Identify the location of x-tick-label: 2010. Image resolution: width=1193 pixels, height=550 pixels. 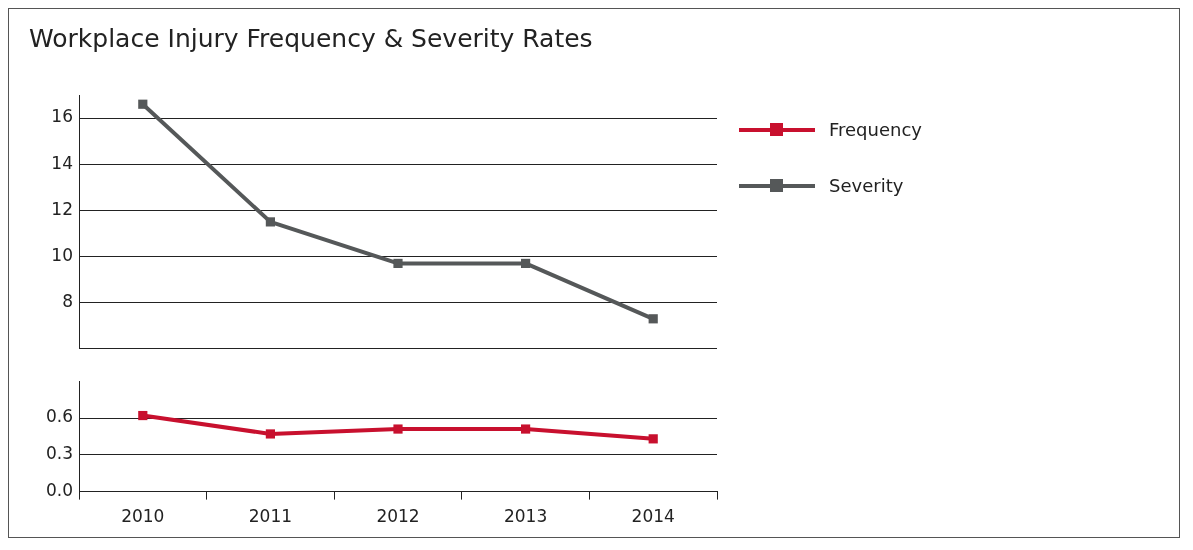
(143, 516).